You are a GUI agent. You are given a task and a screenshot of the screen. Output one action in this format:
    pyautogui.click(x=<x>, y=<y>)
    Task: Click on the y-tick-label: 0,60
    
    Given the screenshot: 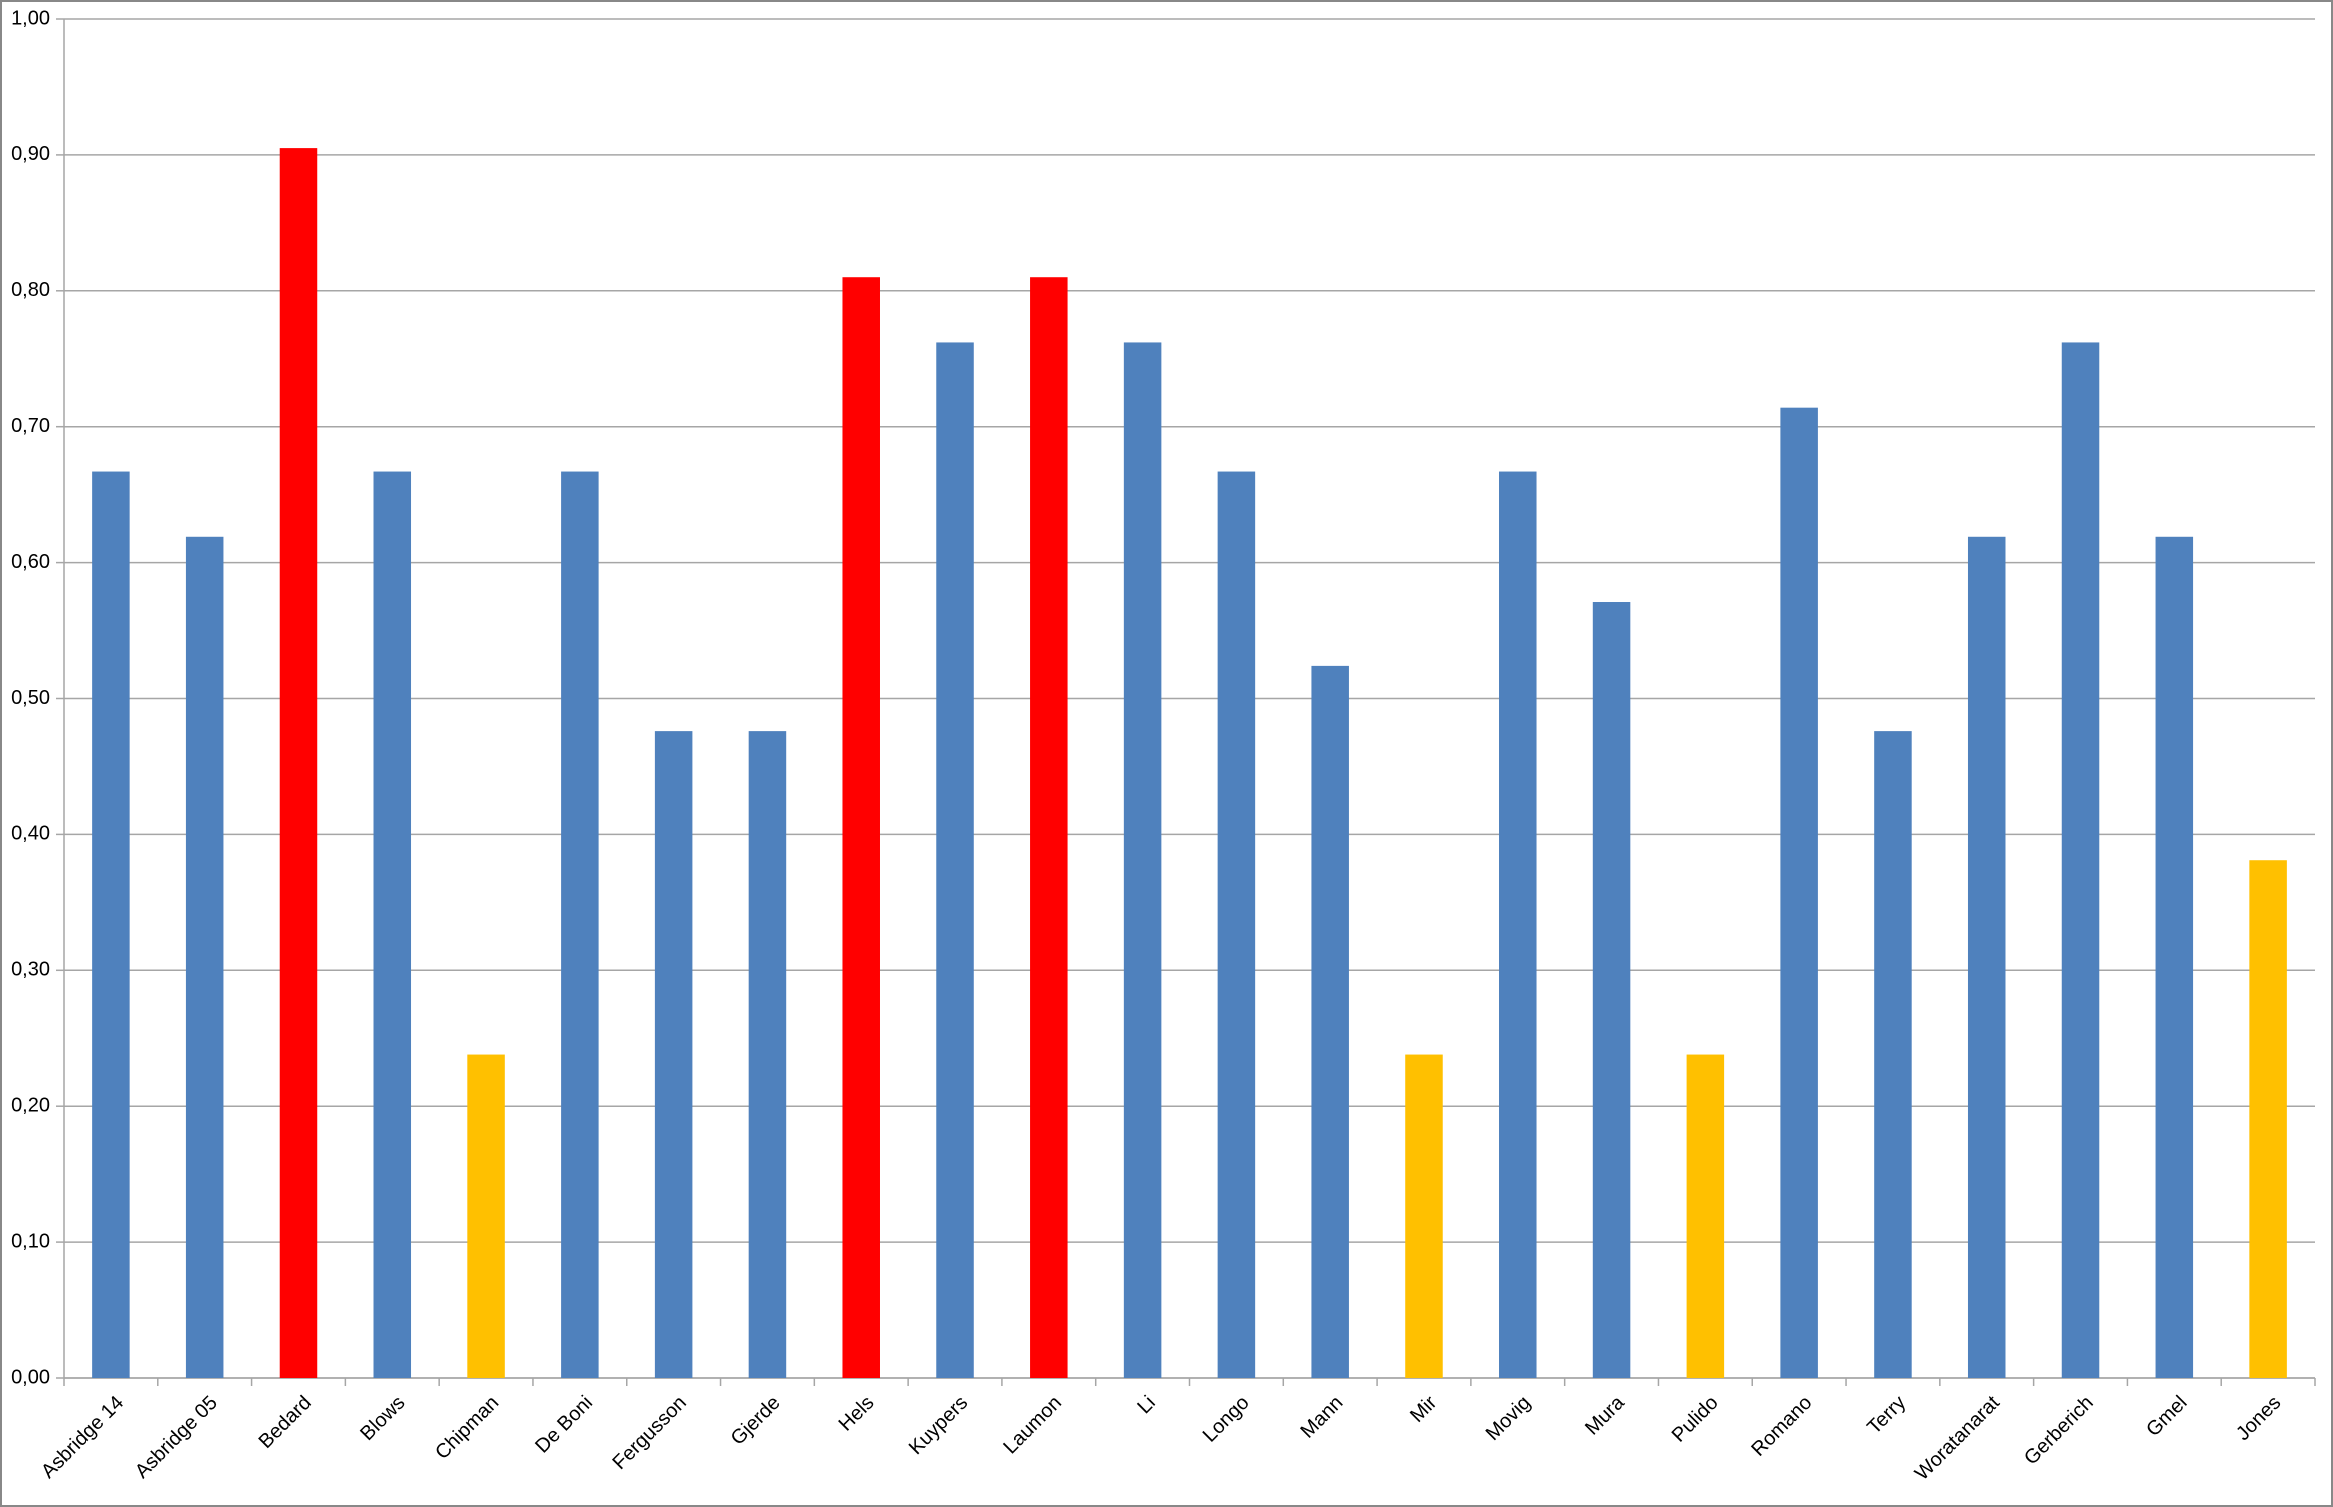 What is the action you would take?
    pyautogui.click(x=30, y=562)
    